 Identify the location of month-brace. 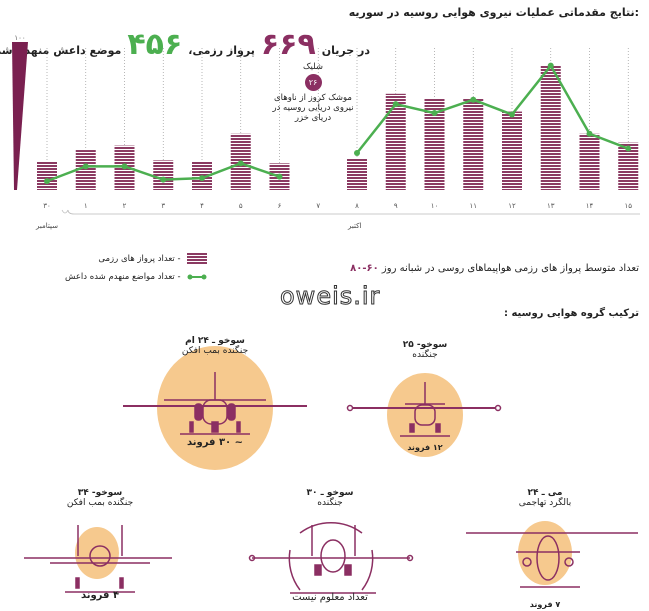
(350, 212).